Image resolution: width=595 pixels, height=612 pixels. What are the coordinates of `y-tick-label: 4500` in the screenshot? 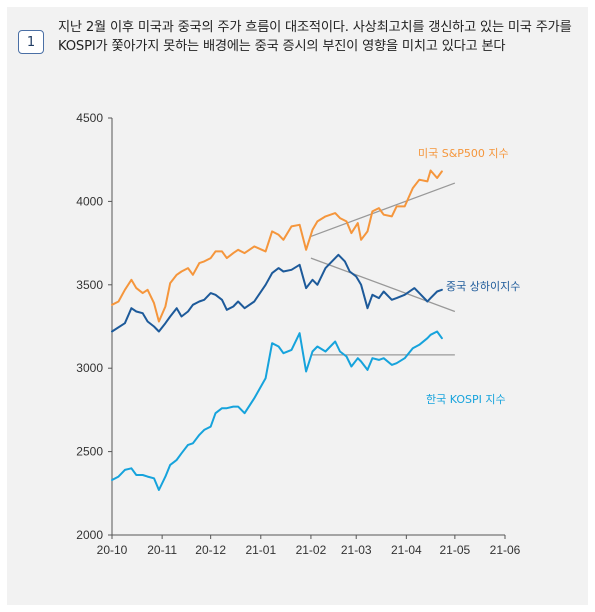 It's located at (89, 118).